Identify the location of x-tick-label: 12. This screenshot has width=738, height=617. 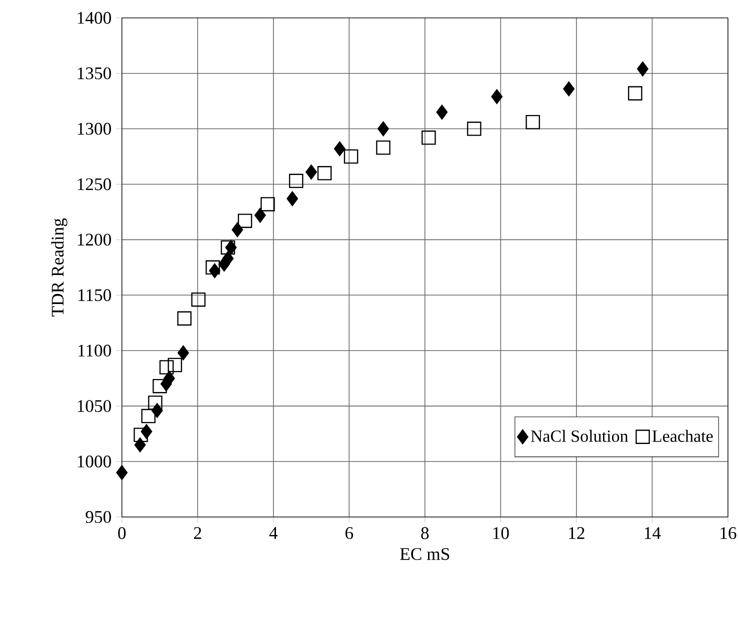
(576, 533).